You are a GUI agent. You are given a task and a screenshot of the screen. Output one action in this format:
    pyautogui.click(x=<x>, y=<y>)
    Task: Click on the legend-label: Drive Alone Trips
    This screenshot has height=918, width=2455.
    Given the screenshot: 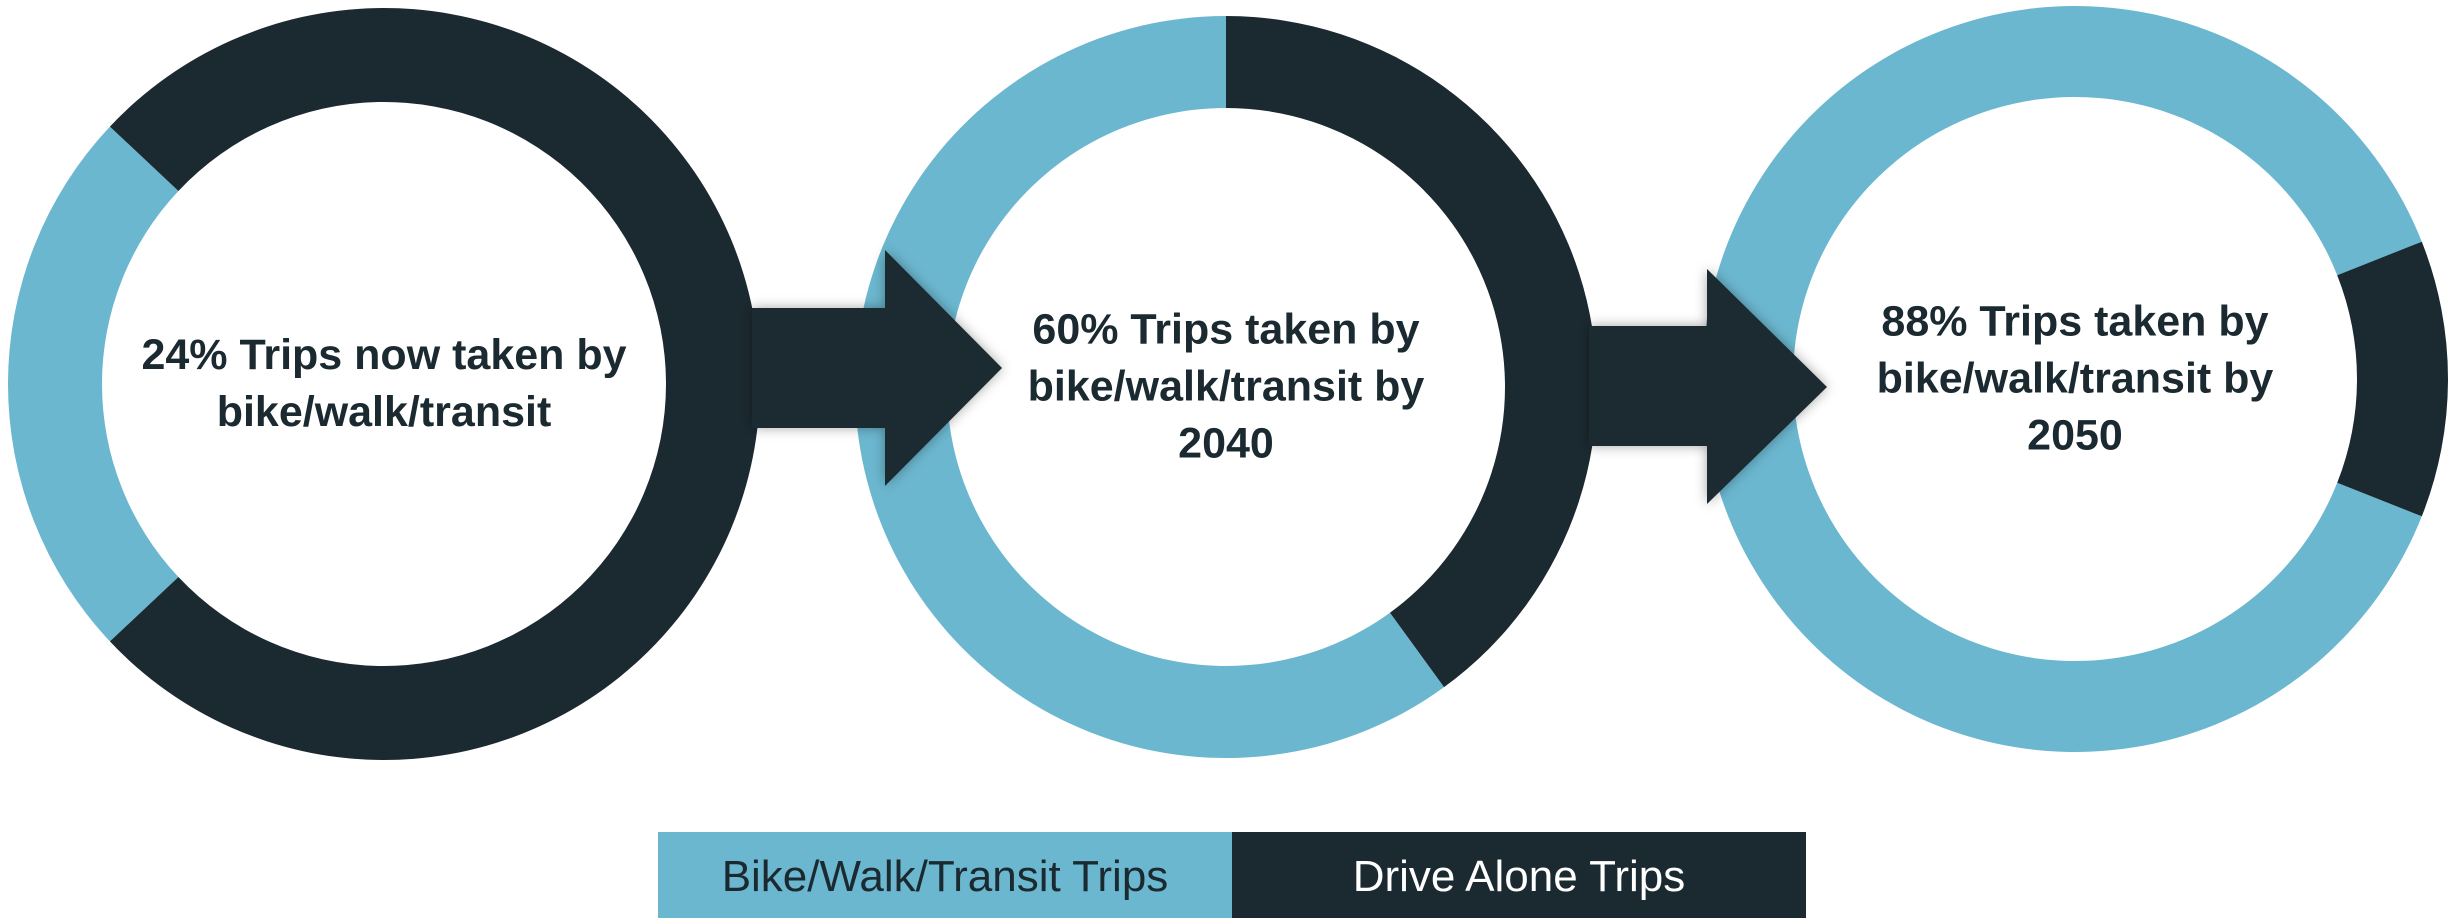 What is the action you would take?
    pyautogui.click(x=1519, y=876)
    